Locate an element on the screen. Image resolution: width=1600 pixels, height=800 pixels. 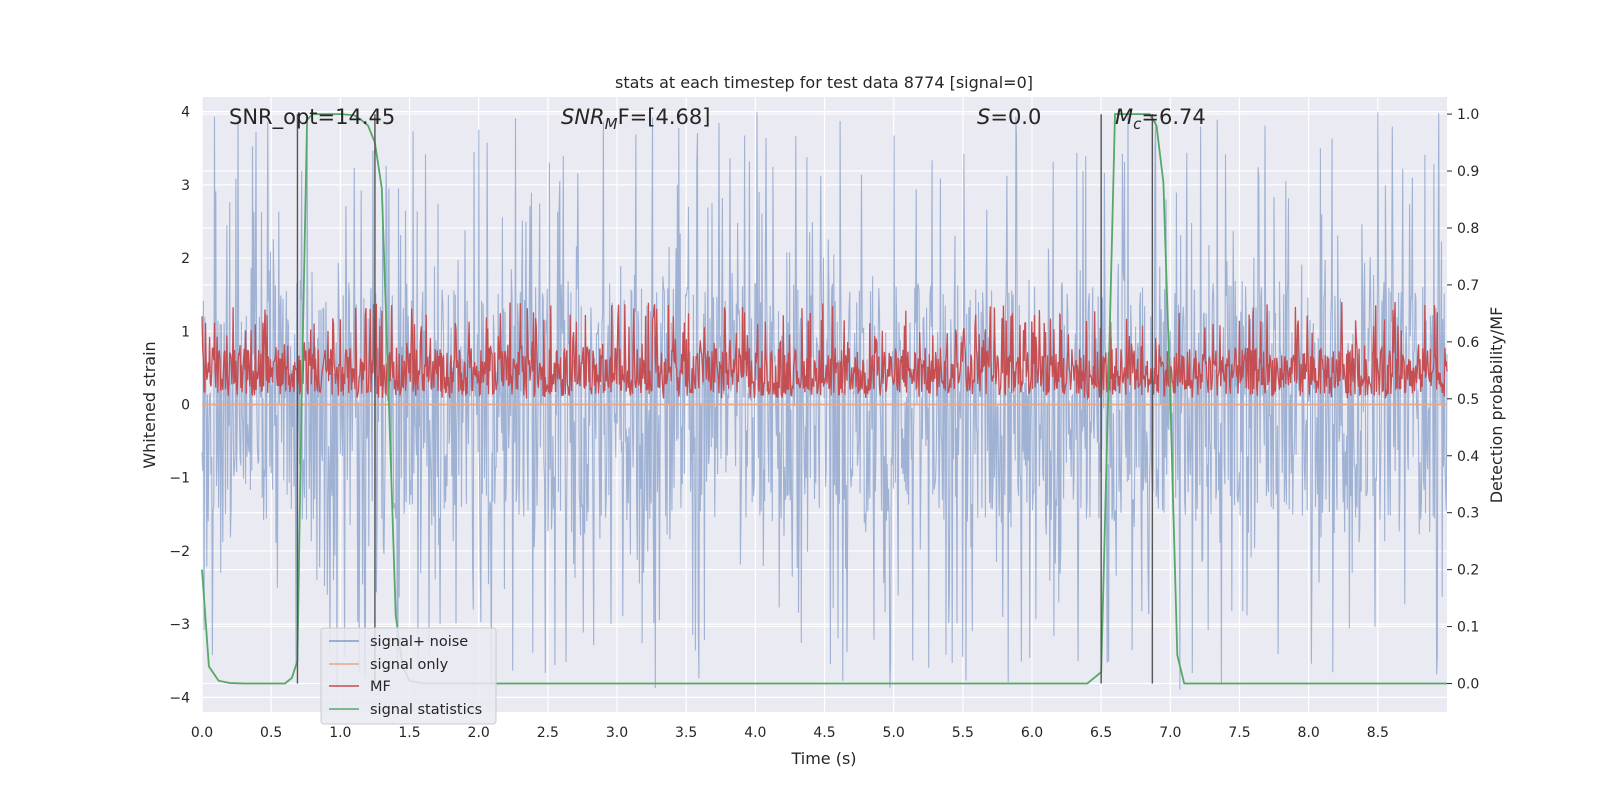
y-right-axis-ticks: 0.0 0.1 0.2 0.3 0.4 0.5 0.6 0.7 0.8 0.9 1.0 is located at coordinates (1463, 400).